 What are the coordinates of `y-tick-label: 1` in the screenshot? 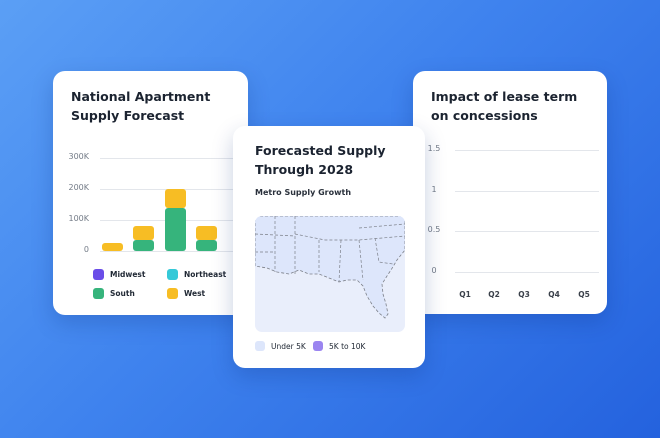 It's located at (434, 189).